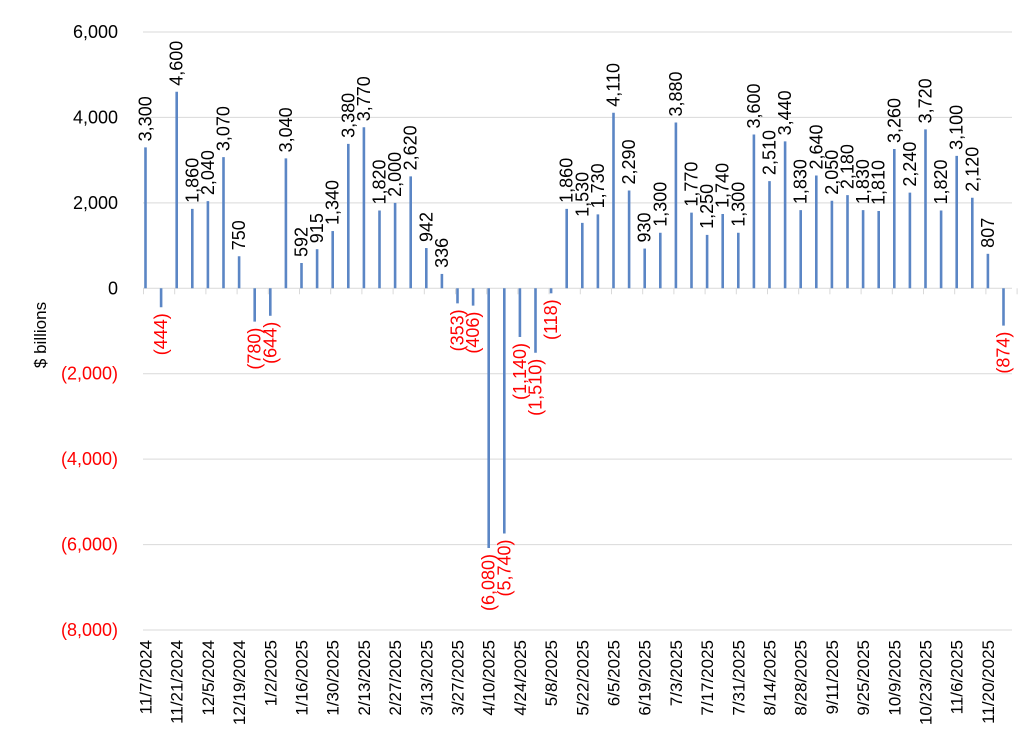  Describe the element at coordinates (738, 678) in the screenshot. I see `x-tick-label: 7/31/2025` at that location.